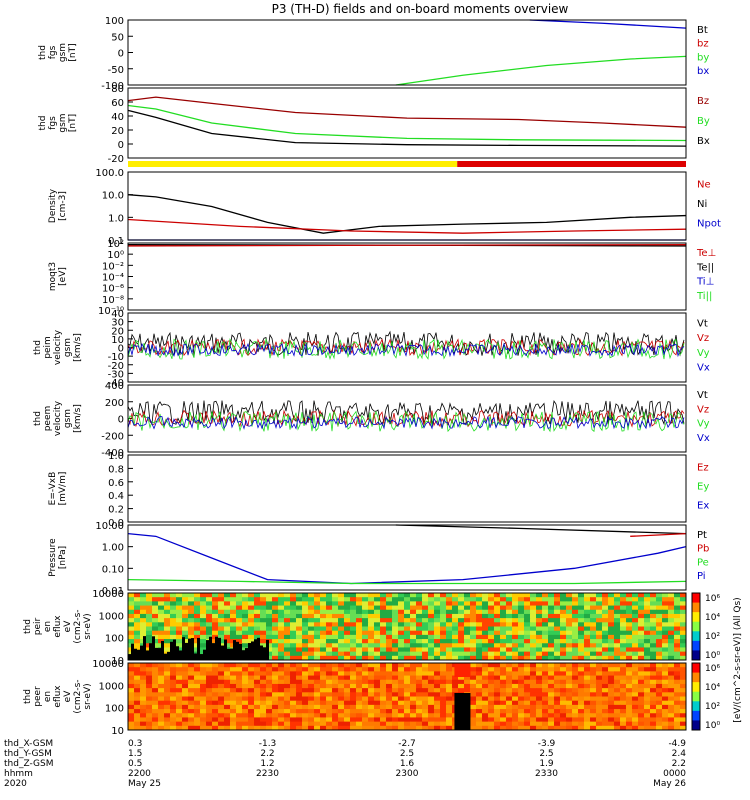 The height and width of the screenshot is (800, 750). What do you see at coordinates (63, 206) in the screenshot?
I see `panel-ylabel: [cm-3]` at bounding box center [63, 206].